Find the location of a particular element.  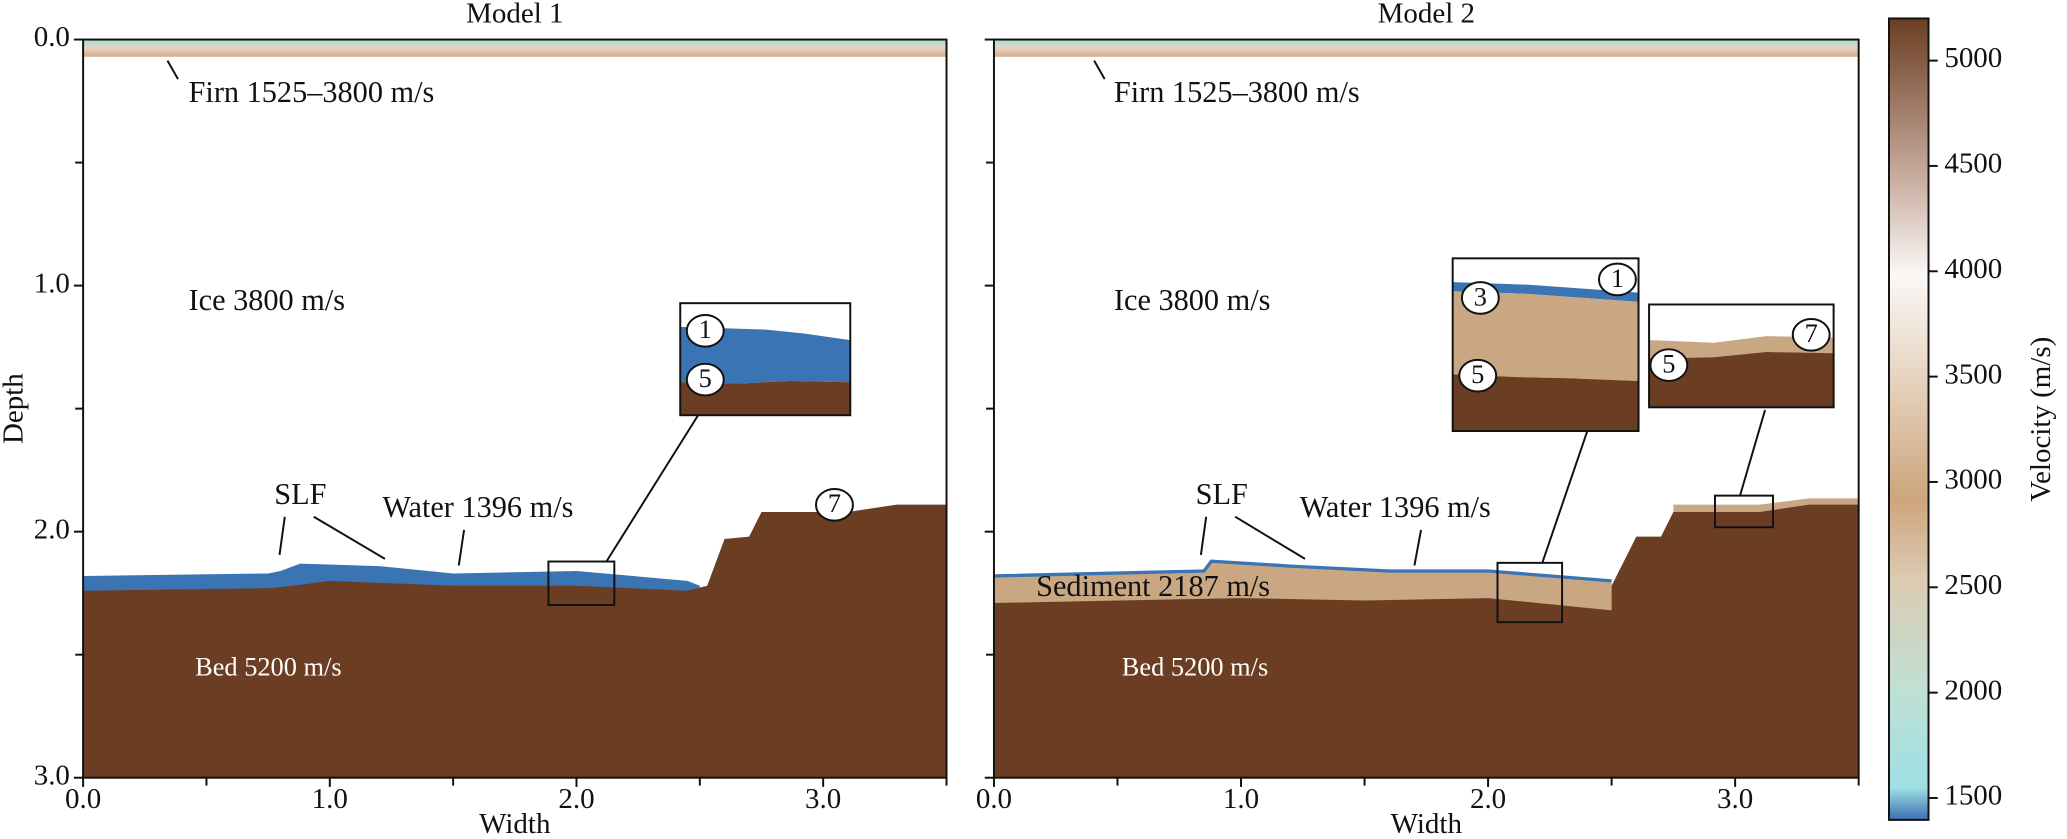

annotation: Sediment 2187 m/s is located at coordinates (1153, 586).